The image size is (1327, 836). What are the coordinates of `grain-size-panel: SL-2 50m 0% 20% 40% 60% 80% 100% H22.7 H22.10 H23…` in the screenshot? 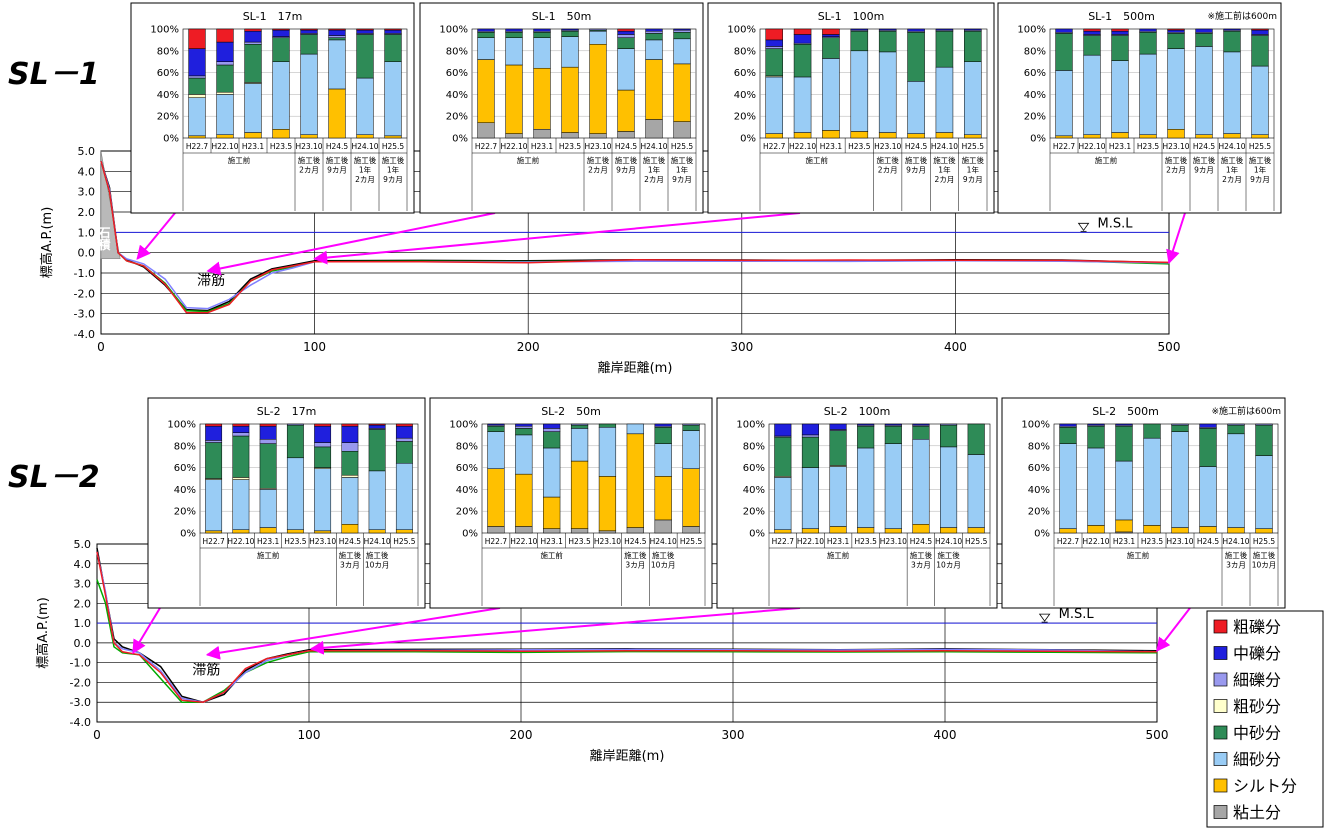 It's located at (571, 503).